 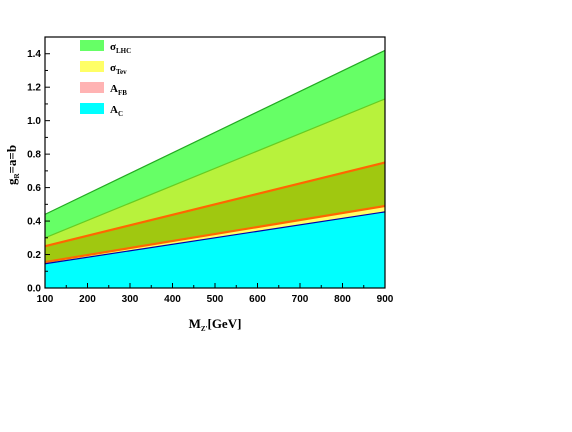 I want to click on y-tick-label: 0.8, so click(x=34, y=155).